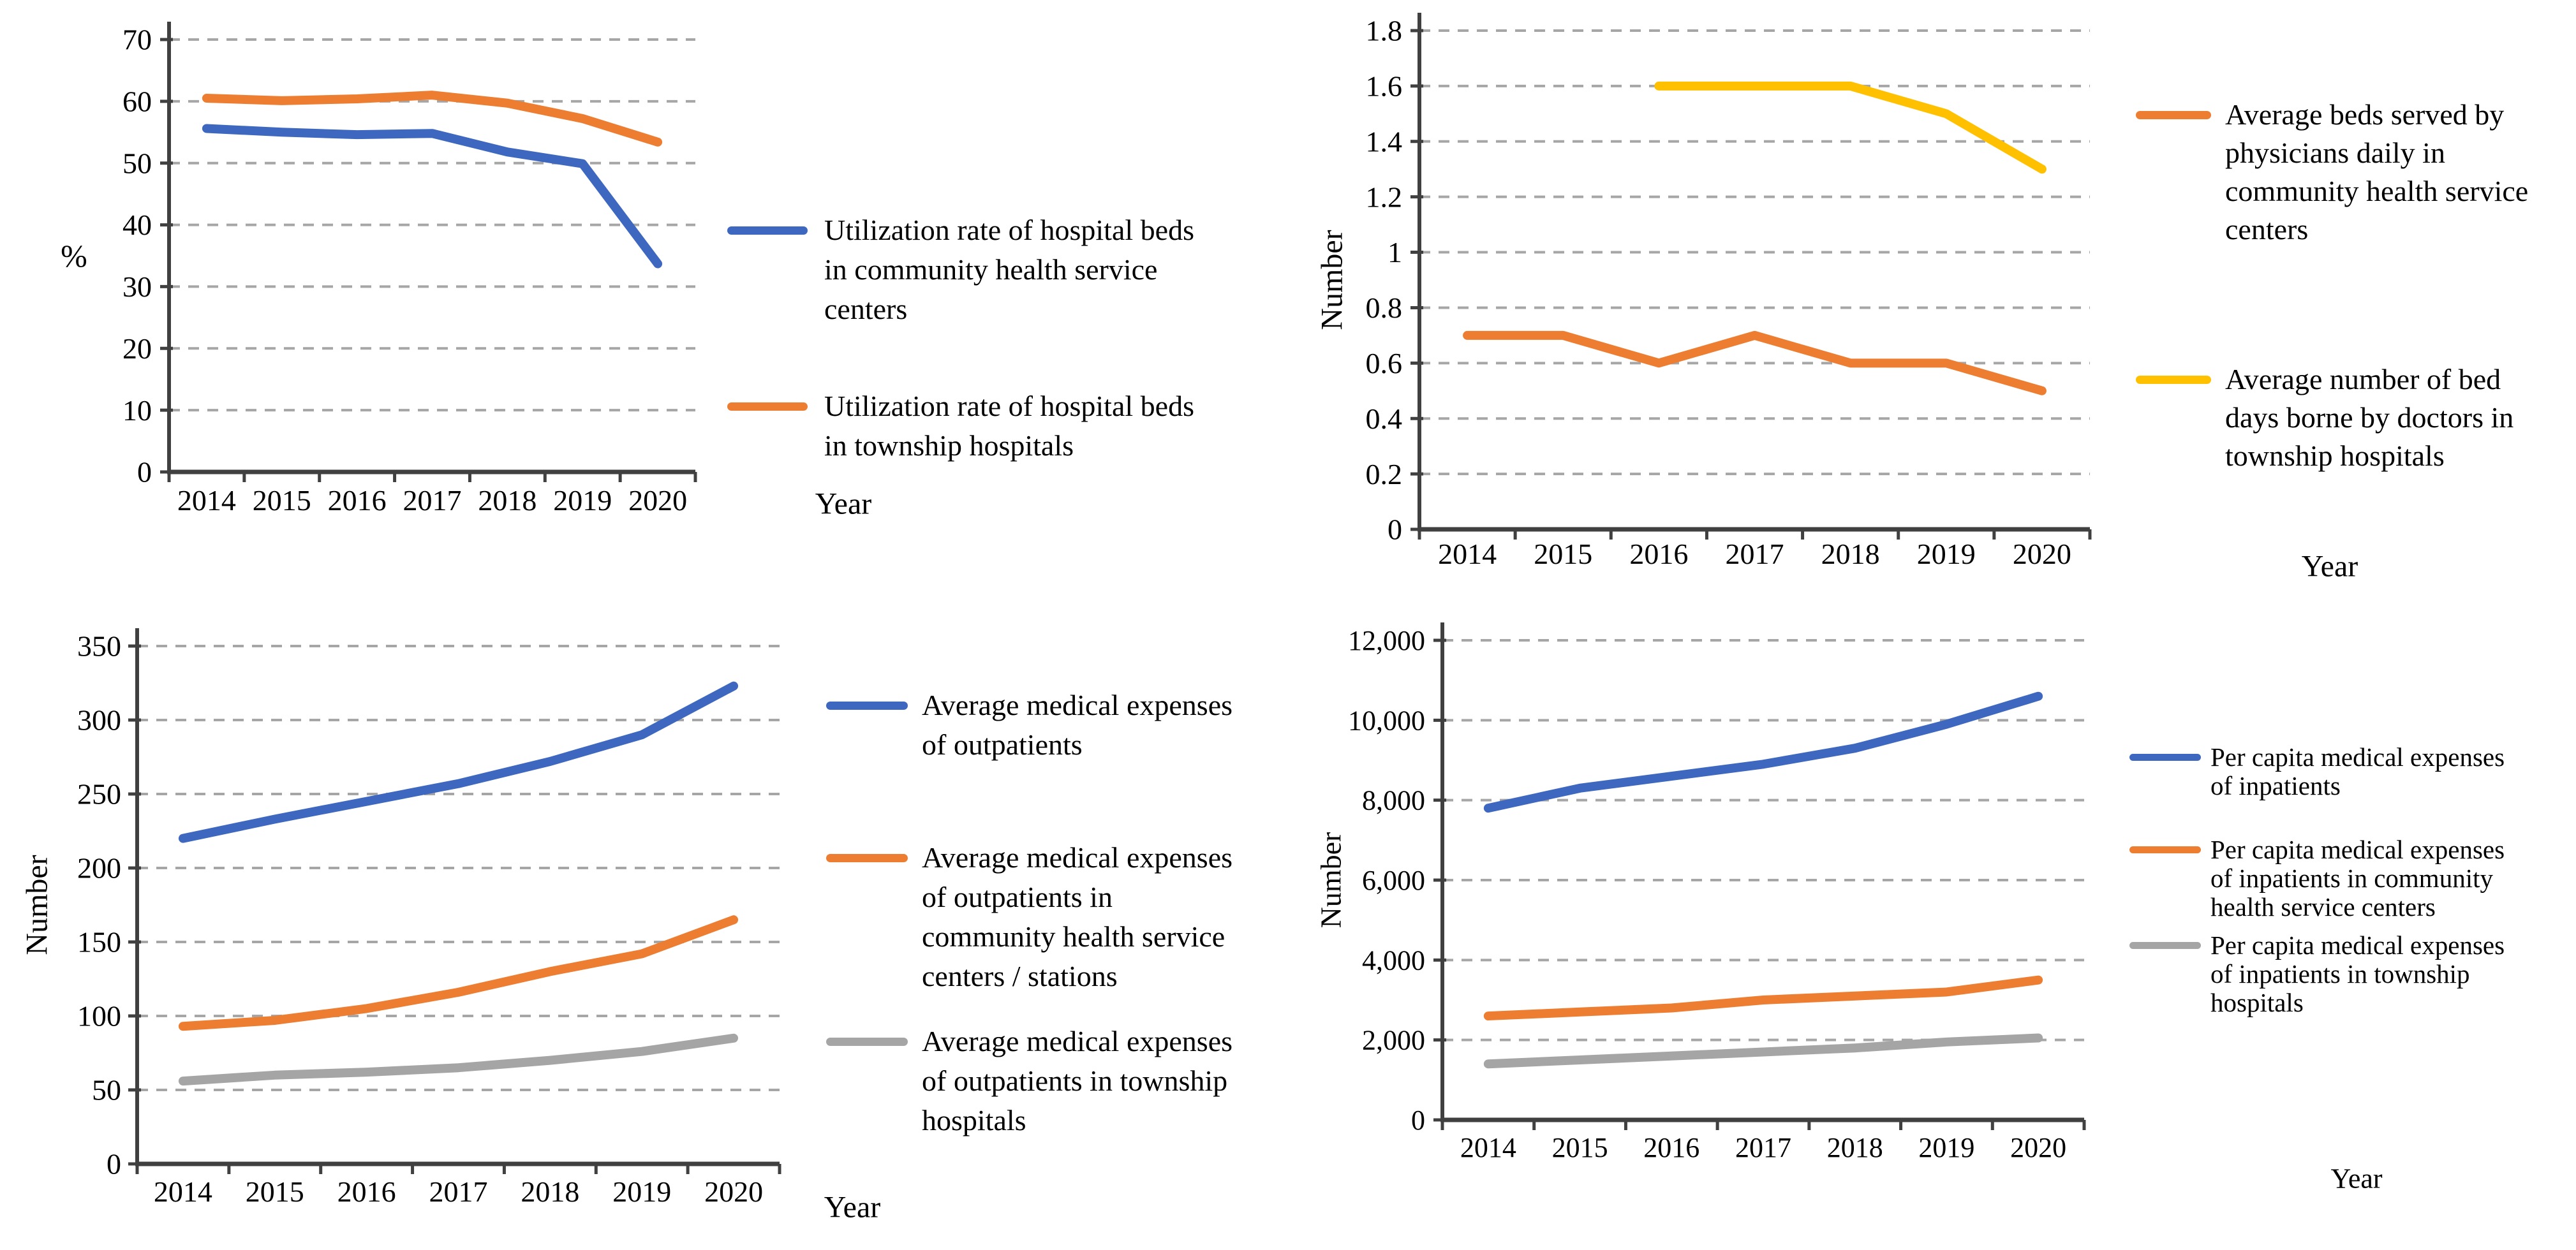 This screenshot has width=2576, height=1250. I want to click on y-tick-label: 10,000, so click(1386, 721).